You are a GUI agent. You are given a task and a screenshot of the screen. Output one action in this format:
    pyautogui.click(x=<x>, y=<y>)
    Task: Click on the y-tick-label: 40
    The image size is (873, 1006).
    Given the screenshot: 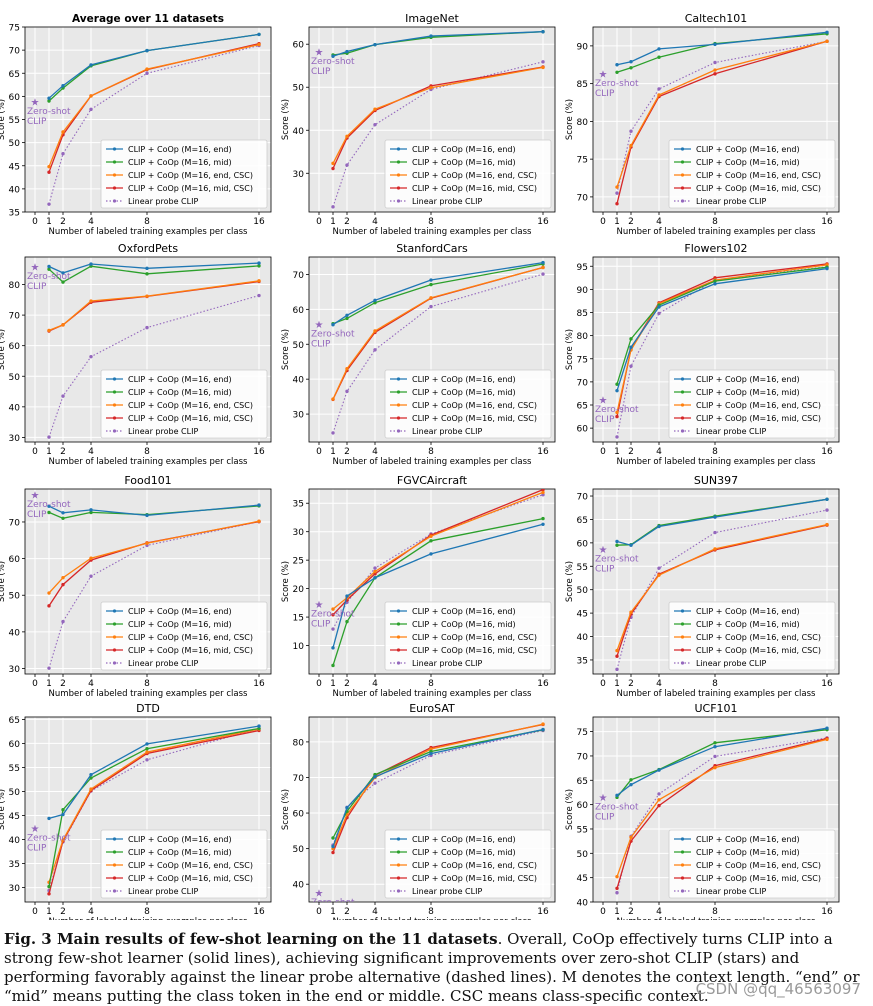 What is the action you would take?
    pyautogui.click(x=299, y=132)
    